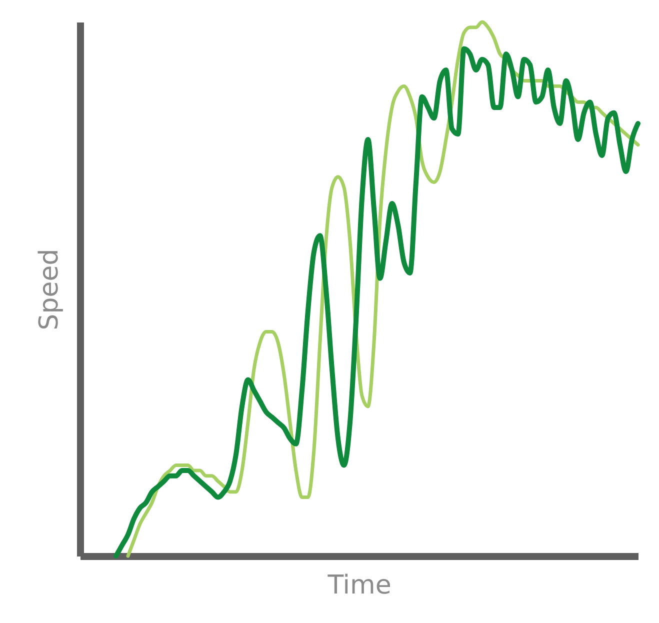 This screenshot has height=623, width=659. I want to click on x-axis-title: Time, so click(359, 585).